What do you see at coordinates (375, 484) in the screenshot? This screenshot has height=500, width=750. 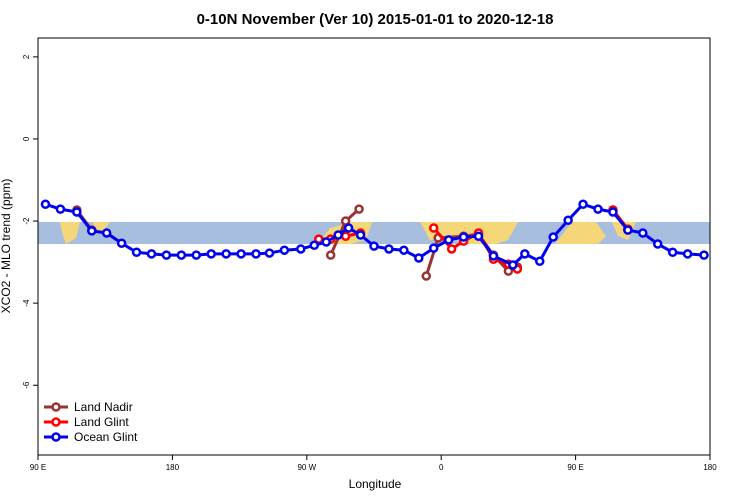 I see `x-axis-label: Longitude` at bounding box center [375, 484].